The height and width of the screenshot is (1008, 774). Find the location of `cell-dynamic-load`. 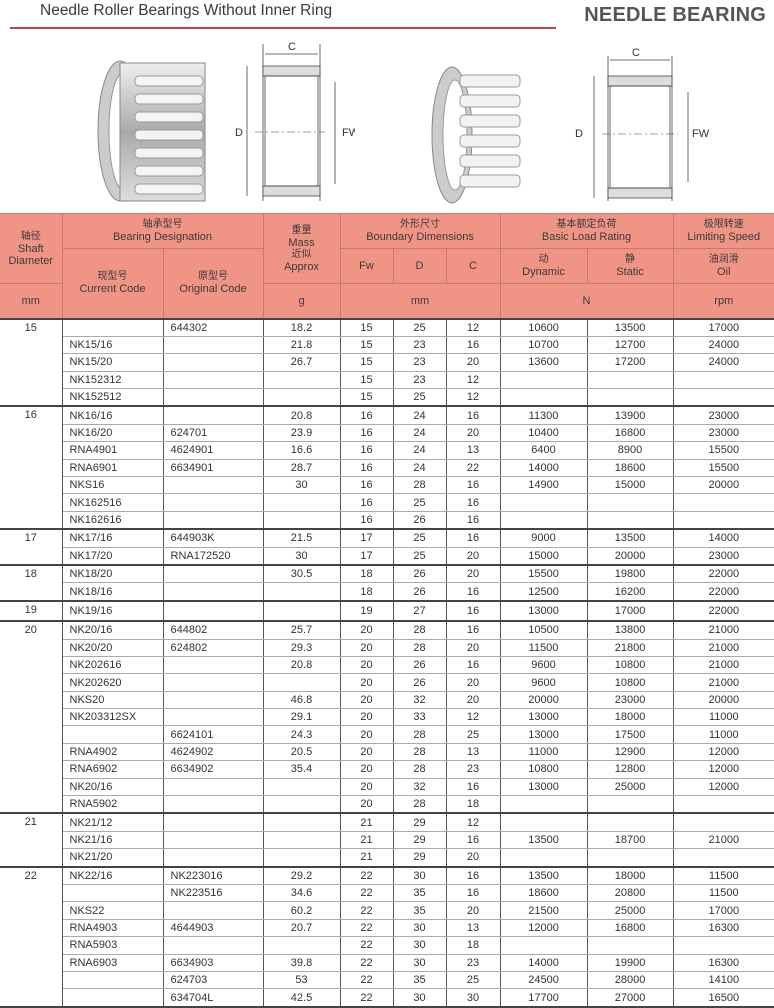

cell-dynamic-load is located at coordinates (543, 945).